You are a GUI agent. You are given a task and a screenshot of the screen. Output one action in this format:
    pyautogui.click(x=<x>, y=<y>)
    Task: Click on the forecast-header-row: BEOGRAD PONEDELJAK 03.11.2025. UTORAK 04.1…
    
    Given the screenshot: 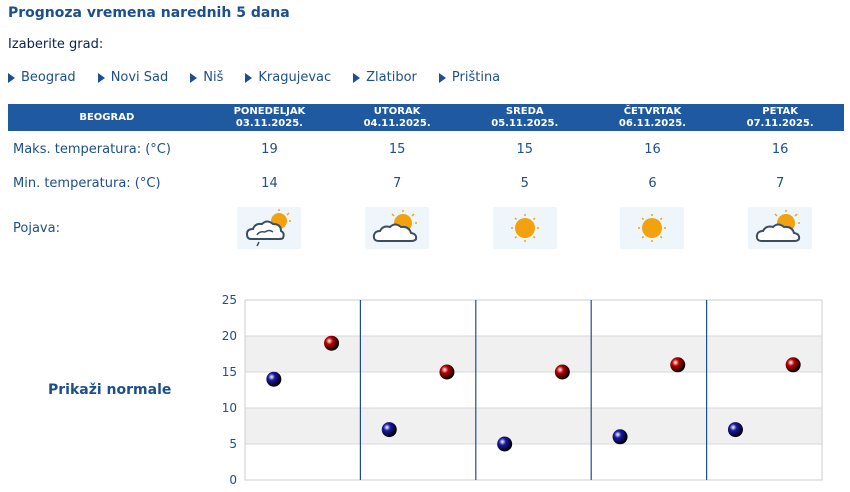 What is the action you would take?
    pyautogui.click(x=426, y=117)
    